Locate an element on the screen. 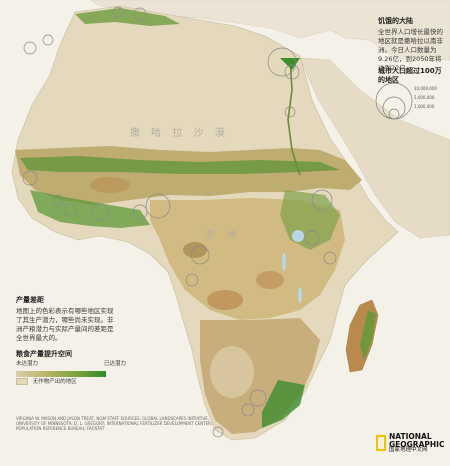  legend-size-1m: 1,000,000 is located at coordinates (424, 106).